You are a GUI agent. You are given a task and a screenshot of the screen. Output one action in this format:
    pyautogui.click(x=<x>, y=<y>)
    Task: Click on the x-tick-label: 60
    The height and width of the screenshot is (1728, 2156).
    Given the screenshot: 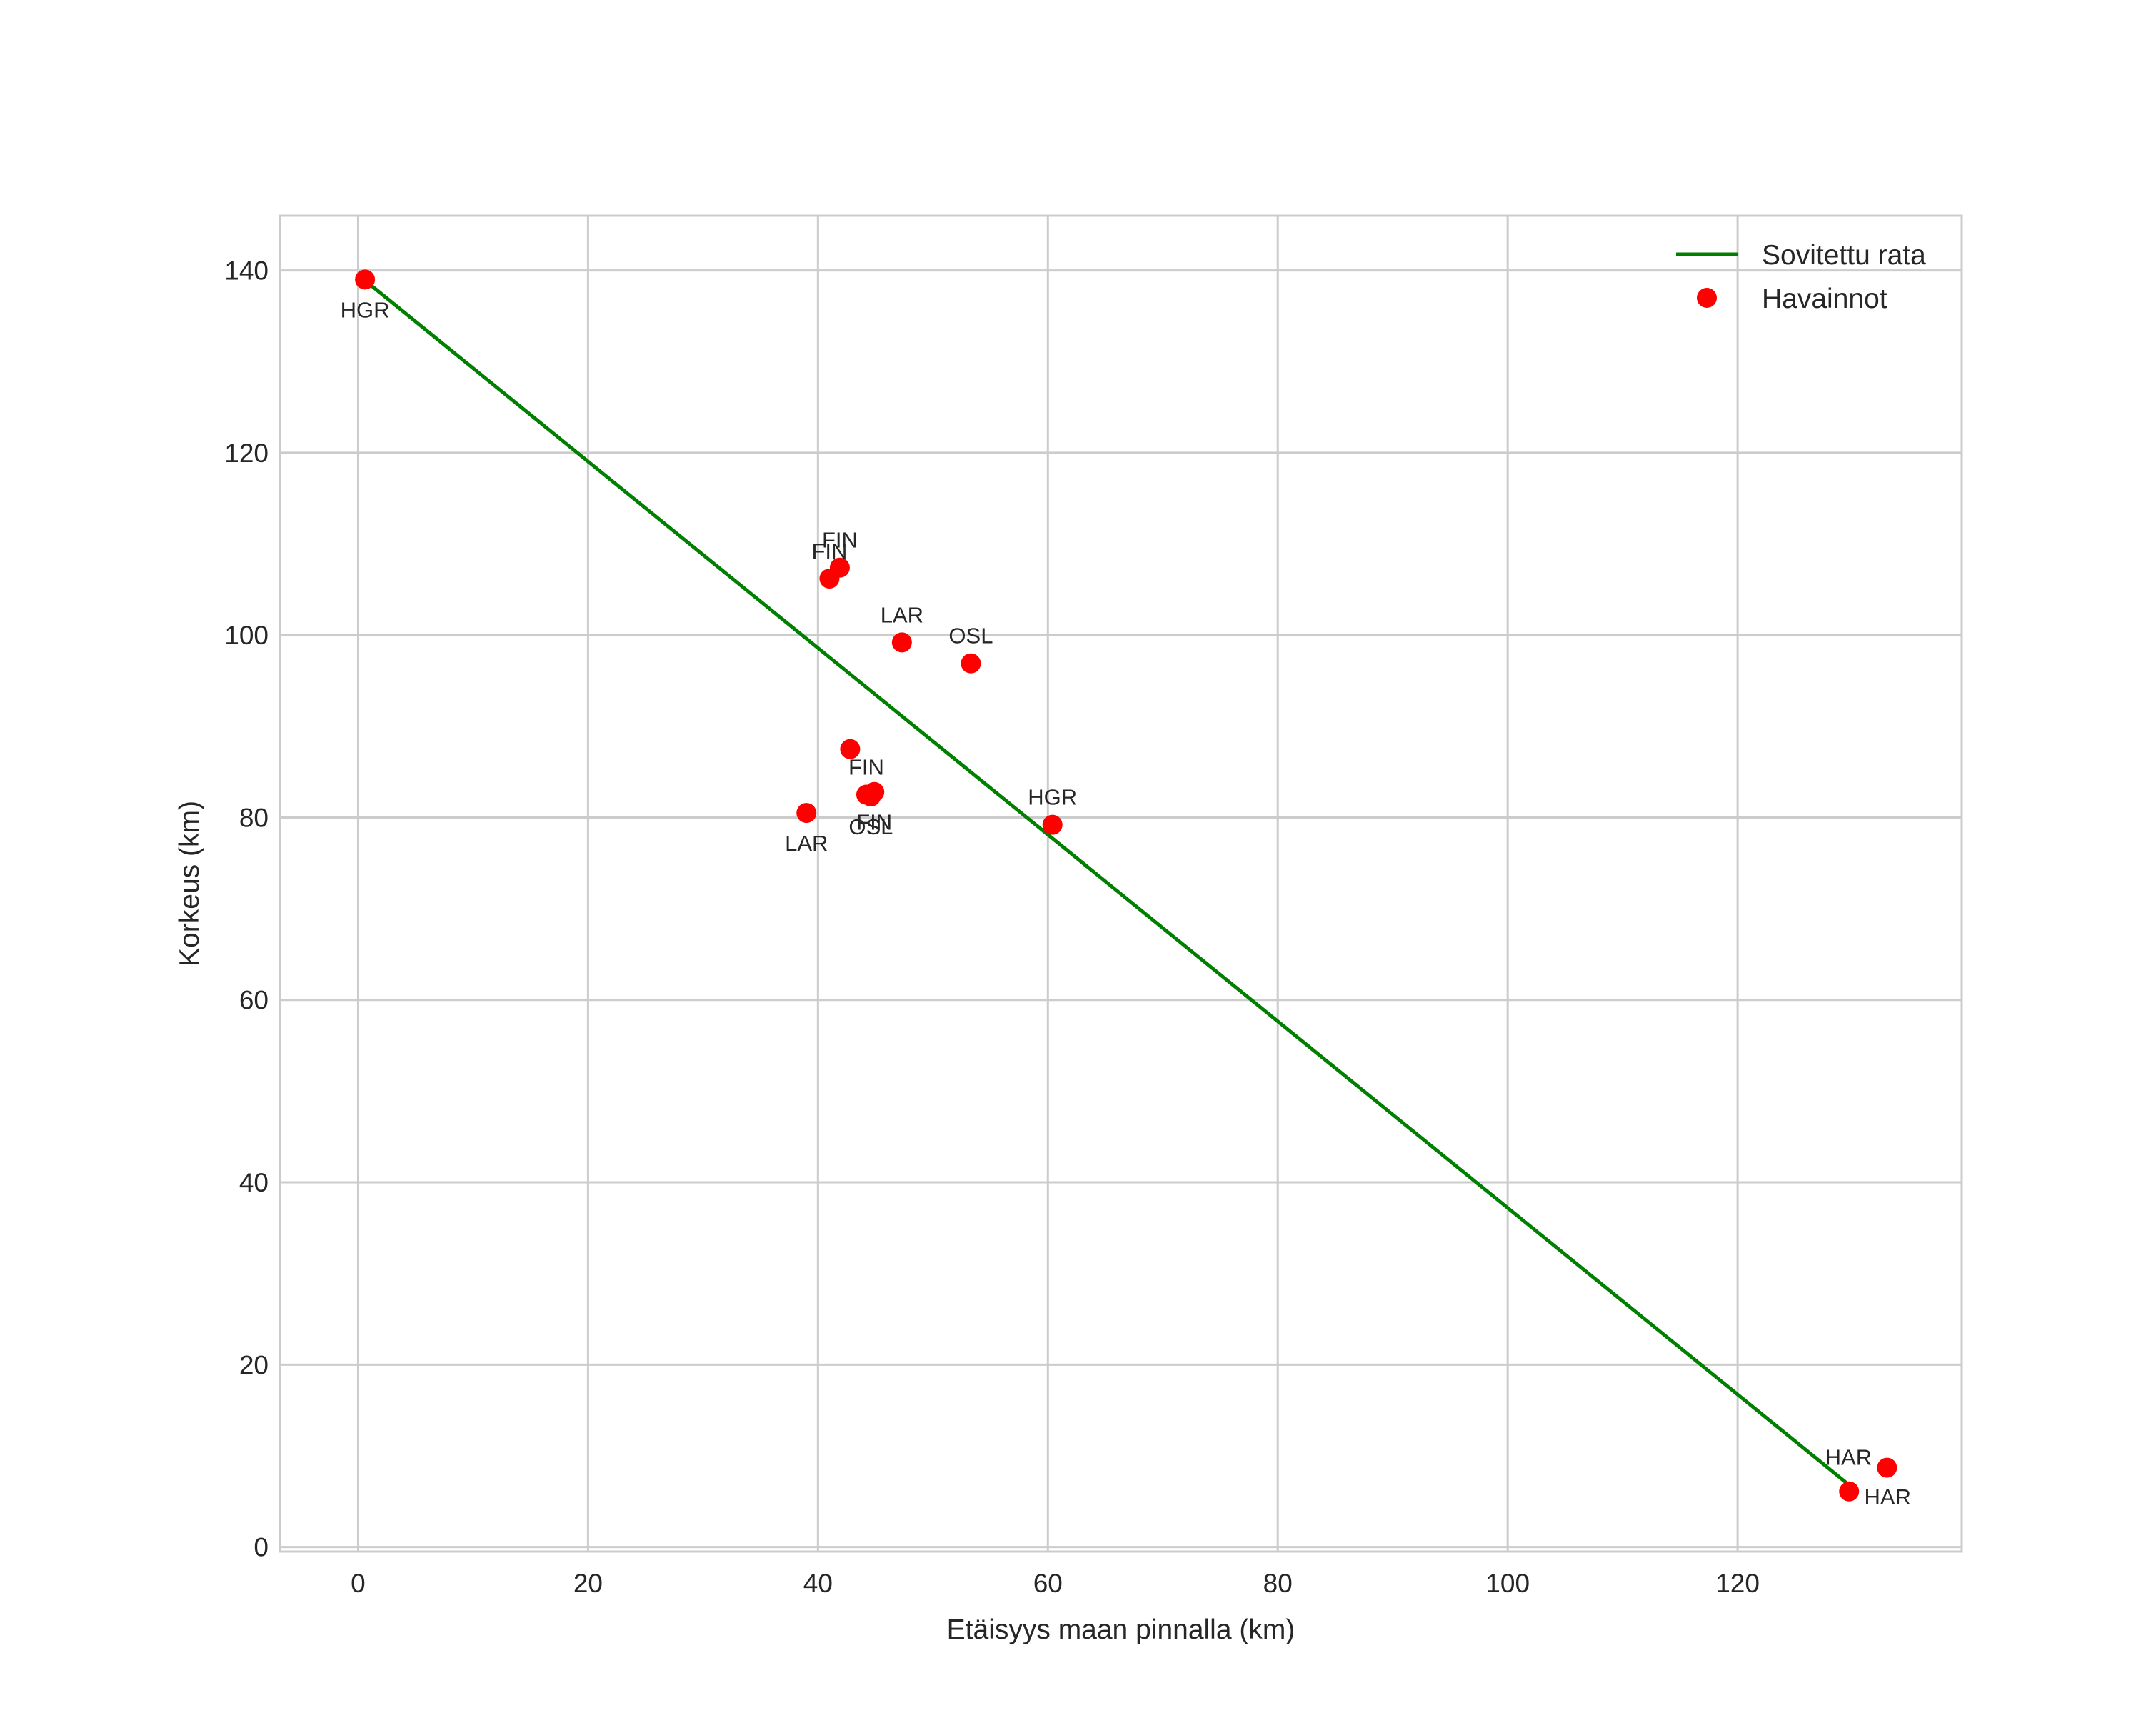 What is the action you would take?
    pyautogui.click(x=1048, y=1583)
    